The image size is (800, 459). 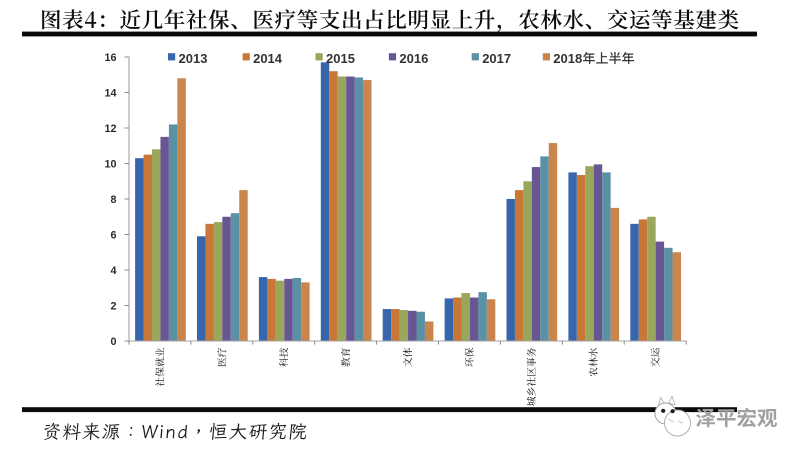 I want to click on svg-text: 2018, so click(x=567, y=58).